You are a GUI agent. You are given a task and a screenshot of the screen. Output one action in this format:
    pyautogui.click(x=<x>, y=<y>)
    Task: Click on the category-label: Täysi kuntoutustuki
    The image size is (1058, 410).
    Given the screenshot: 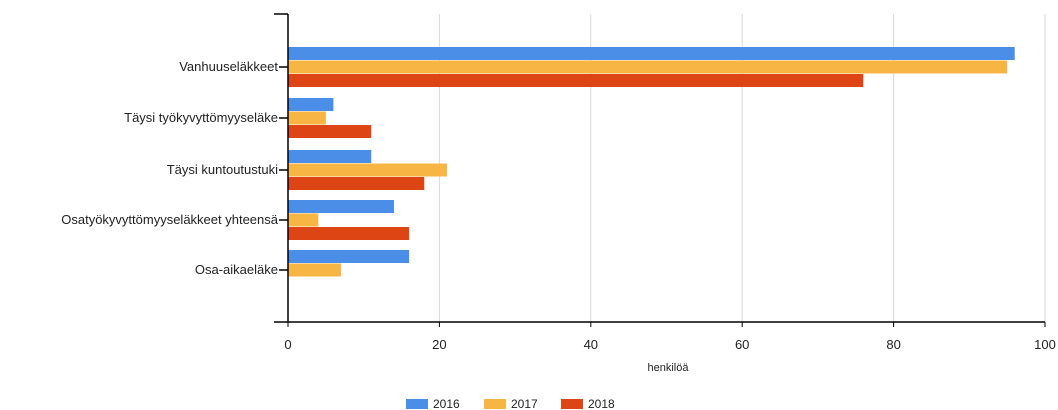 What is the action you would take?
    pyautogui.click(x=222, y=169)
    